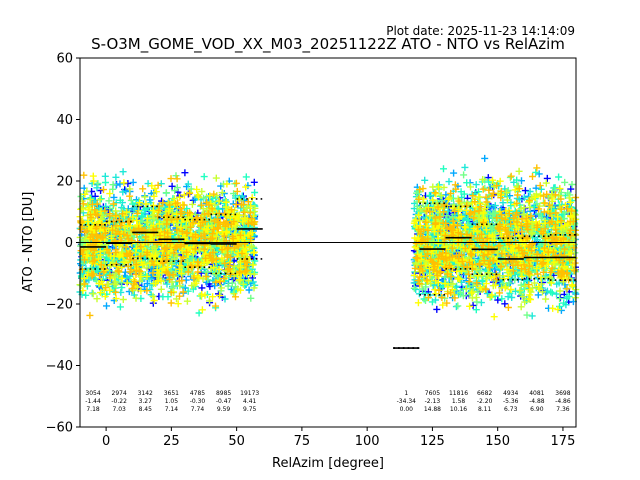 This screenshot has height=480, width=640. I want to click on bin-count-label-8: 7605, so click(432, 393).